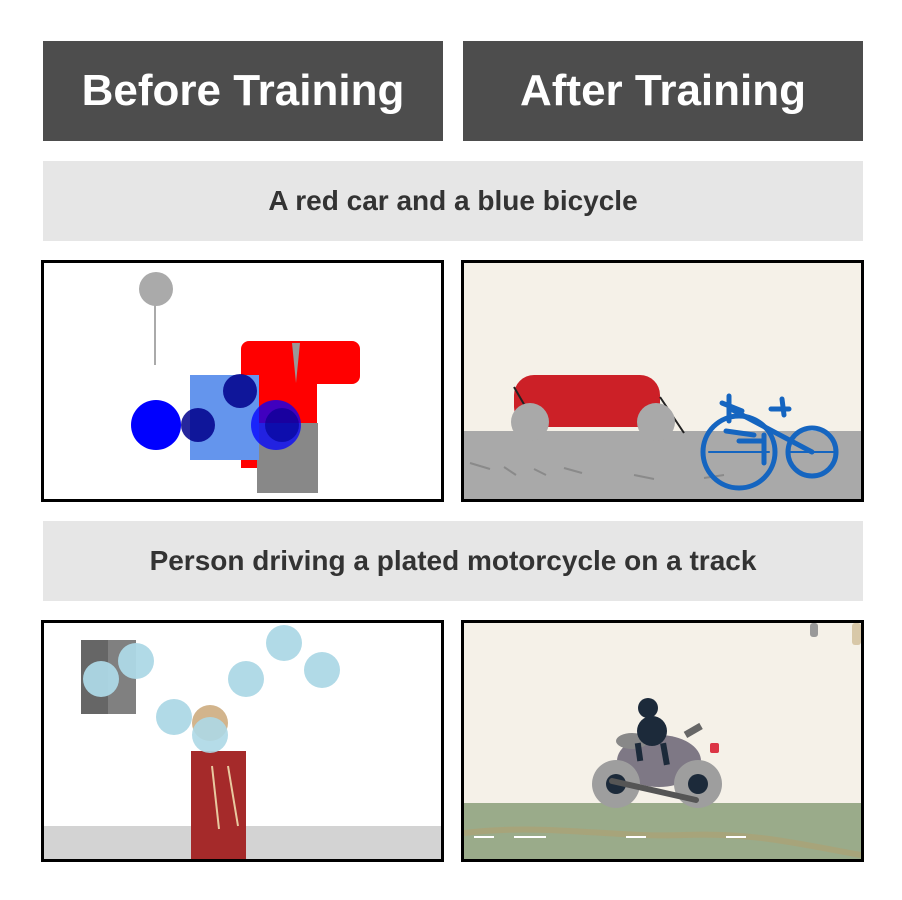  I want to click on car-wheel-front, so click(656, 422).